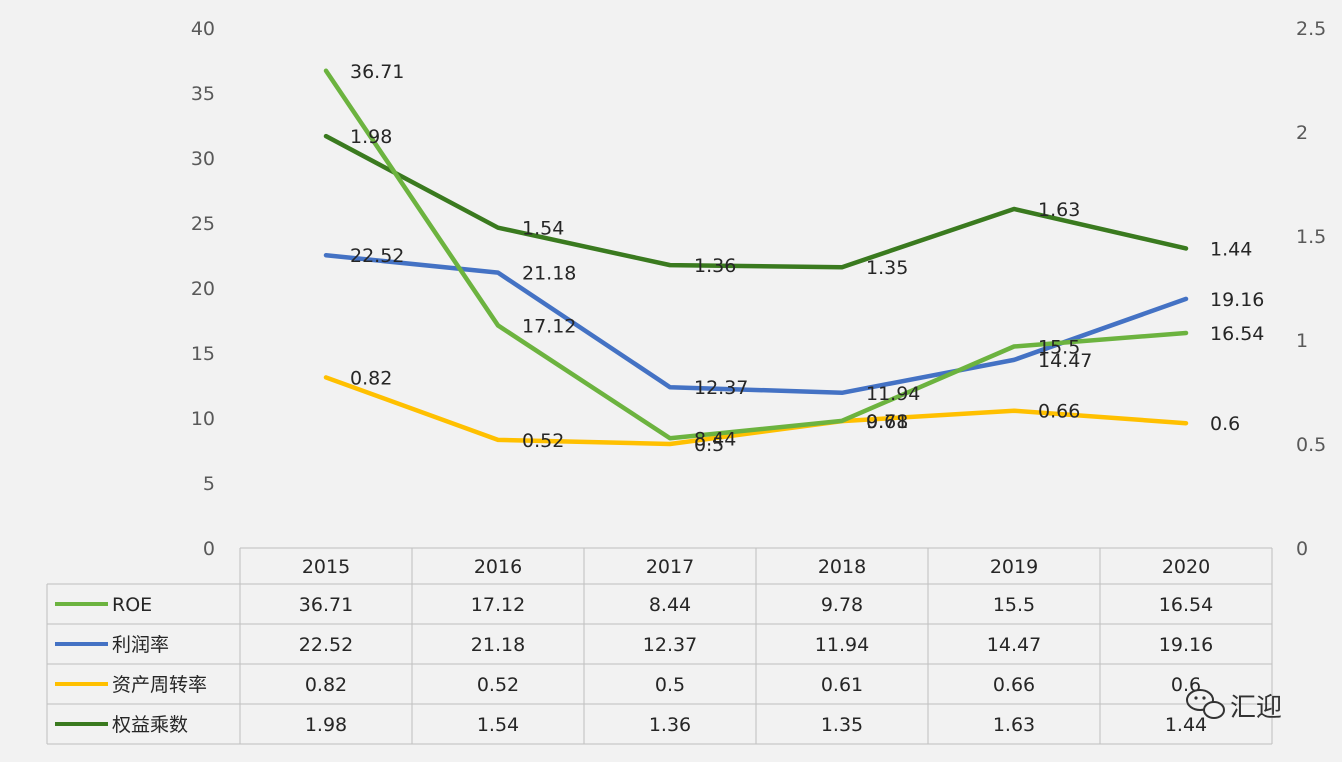 The height and width of the screenshot is (762, 1342). Describe the element at coordinates (1186, 725) in the screenshot. I see `table-cell: 1.44` at that location.